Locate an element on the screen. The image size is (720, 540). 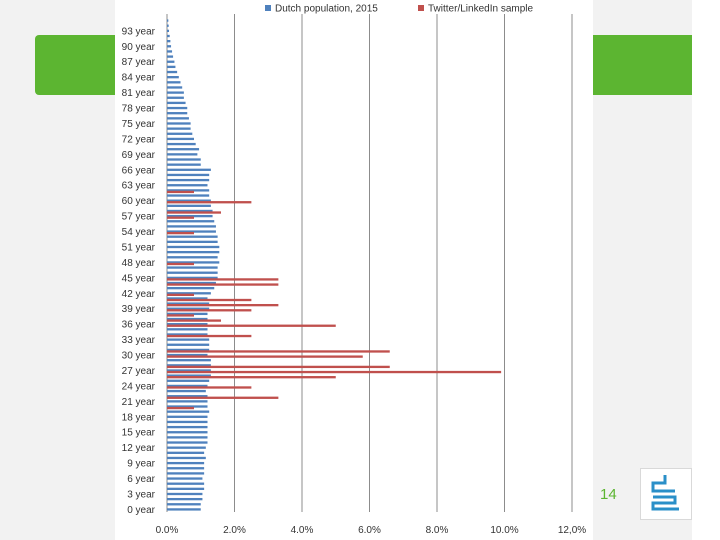
header-accent-bar-left is located at coordinates (75, 65).